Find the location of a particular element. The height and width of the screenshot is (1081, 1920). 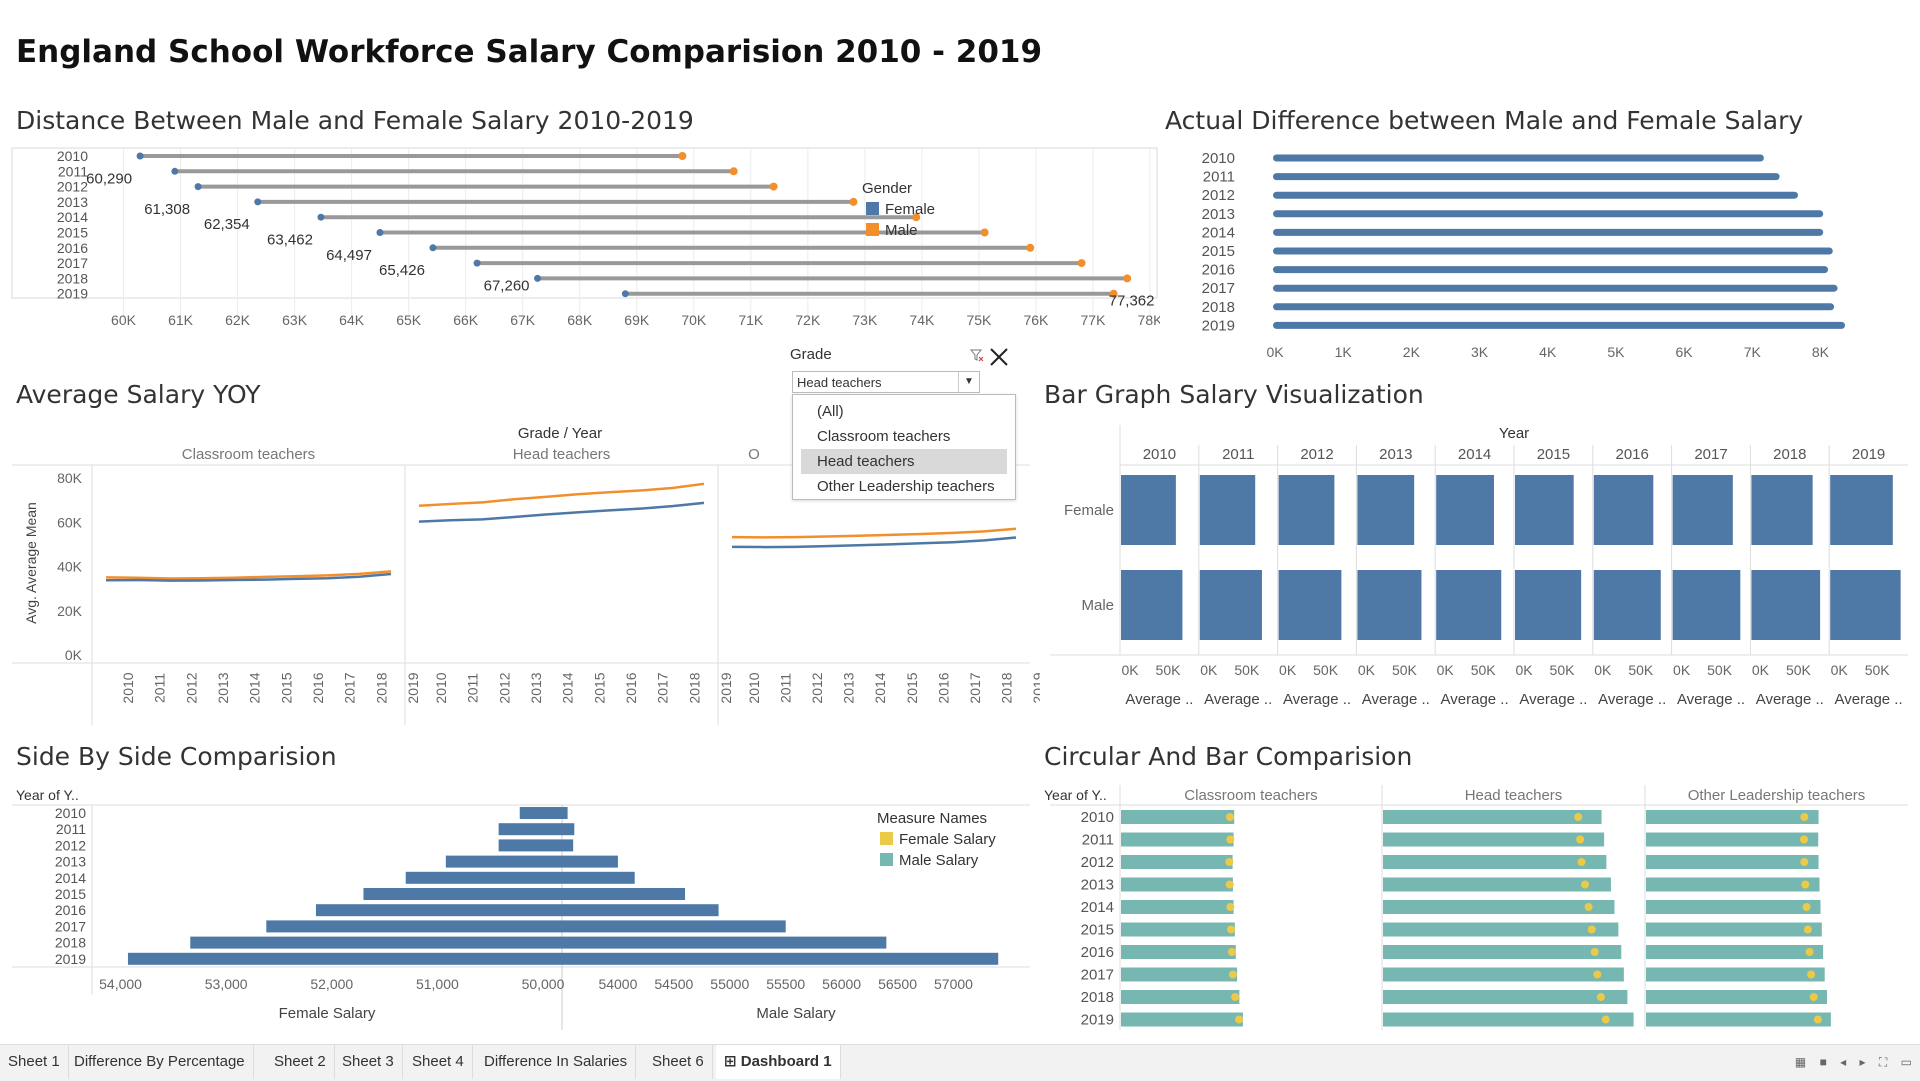

clear-filter-icon is located at coordinates (977, 355).